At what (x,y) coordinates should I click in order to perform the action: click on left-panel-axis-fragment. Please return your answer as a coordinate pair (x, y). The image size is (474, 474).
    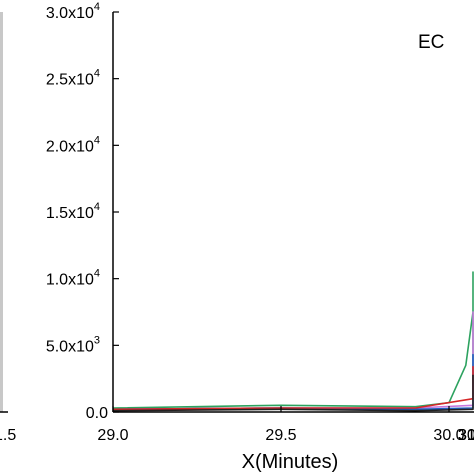
    Looking at the image, I should click on (1, 212).